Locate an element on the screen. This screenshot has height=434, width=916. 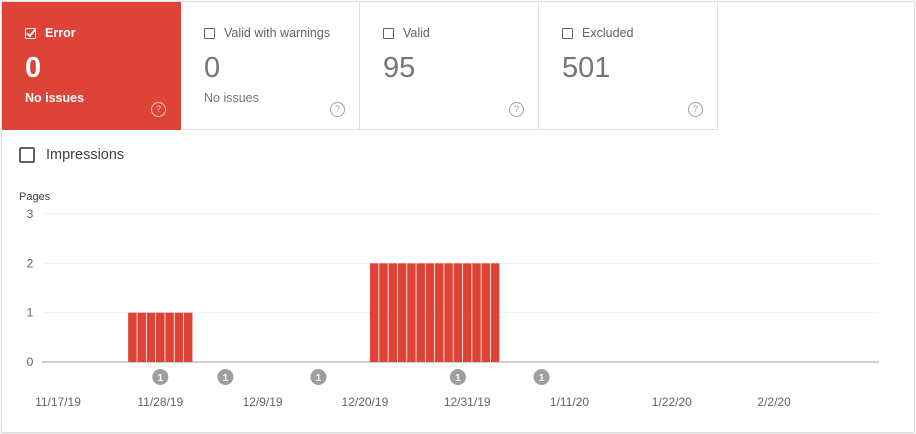
checkbox-checked-icon is located at coordinates (30, 33).